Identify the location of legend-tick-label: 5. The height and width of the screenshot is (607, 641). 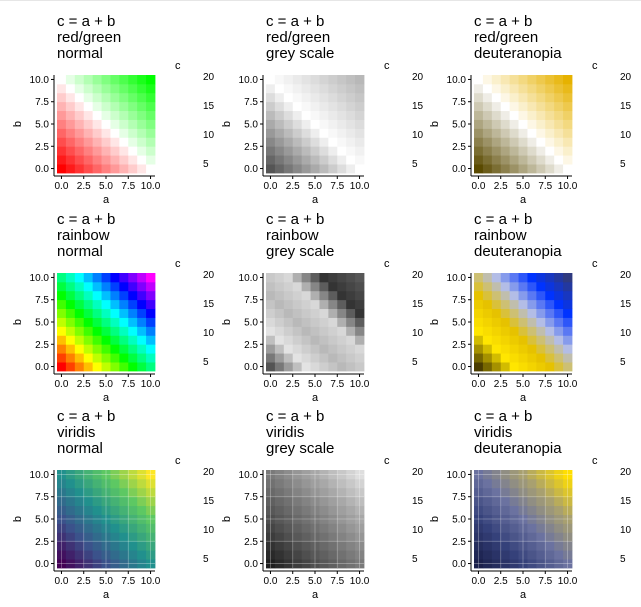
(206, 362).